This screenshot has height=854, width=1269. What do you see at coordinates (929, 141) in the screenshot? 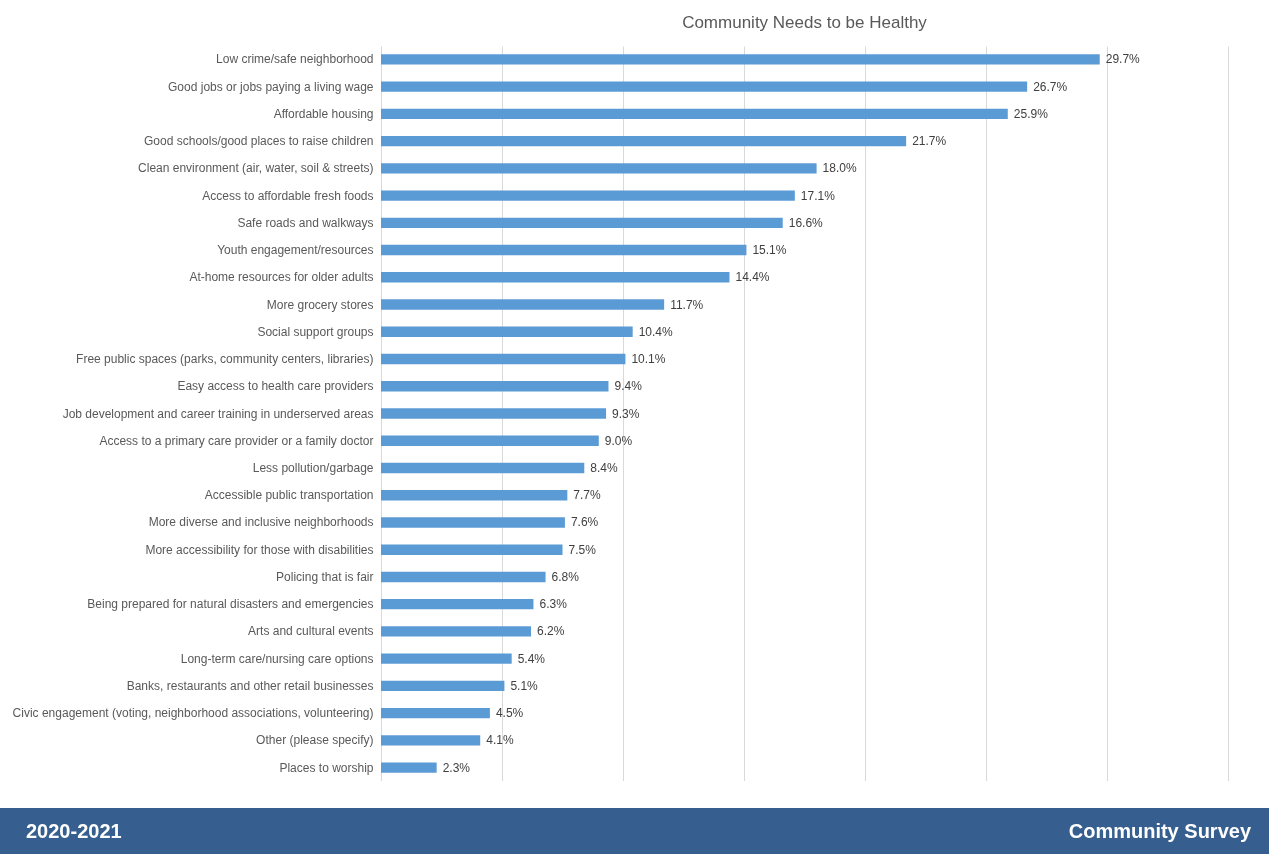
I see `data-label: 21.7%` at bounding box center [929, 141].